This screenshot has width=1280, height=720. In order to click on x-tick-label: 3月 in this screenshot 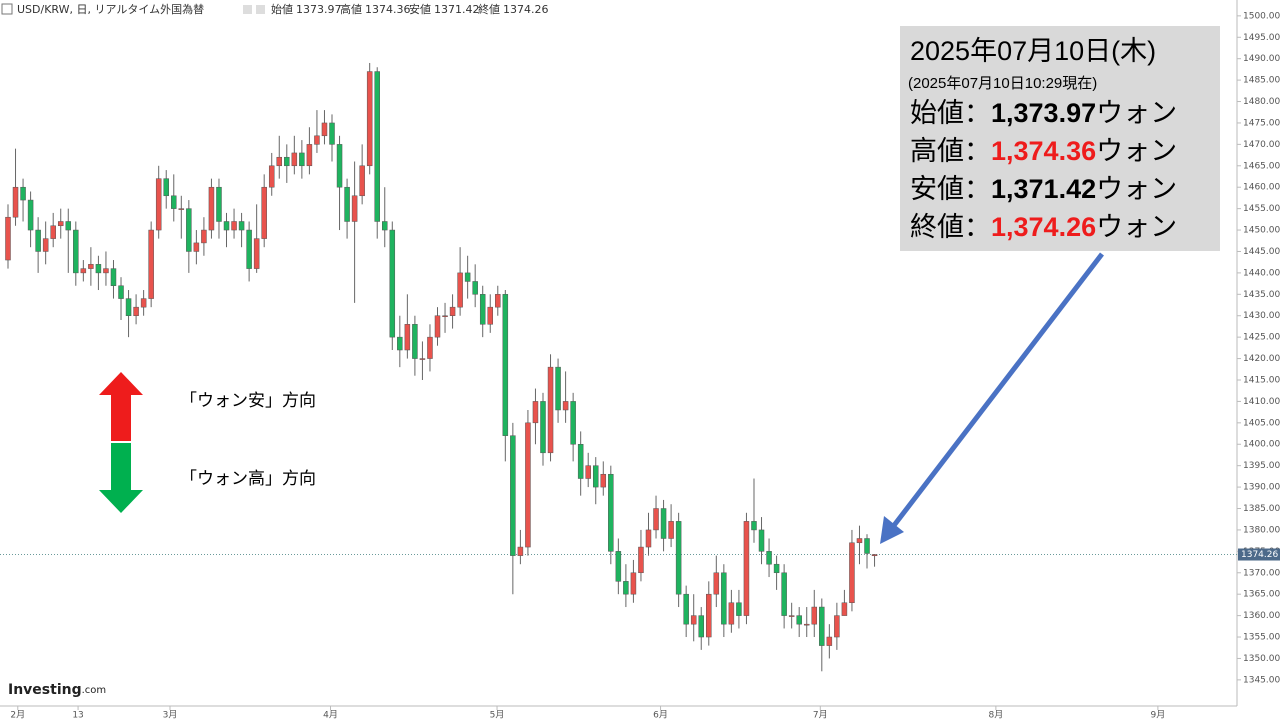, I will do `click(170, 715)`.